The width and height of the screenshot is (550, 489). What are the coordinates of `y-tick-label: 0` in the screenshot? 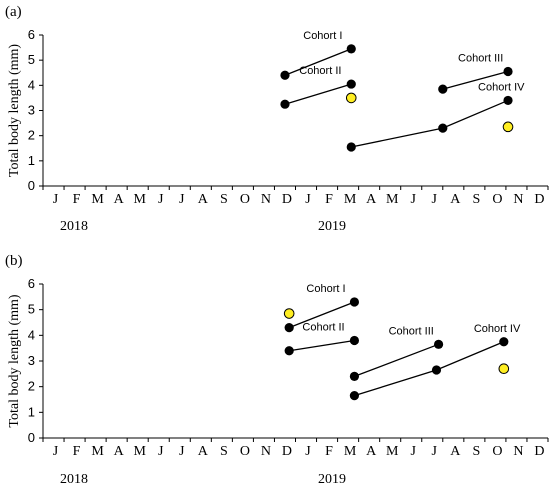 It's located at (31, 437).